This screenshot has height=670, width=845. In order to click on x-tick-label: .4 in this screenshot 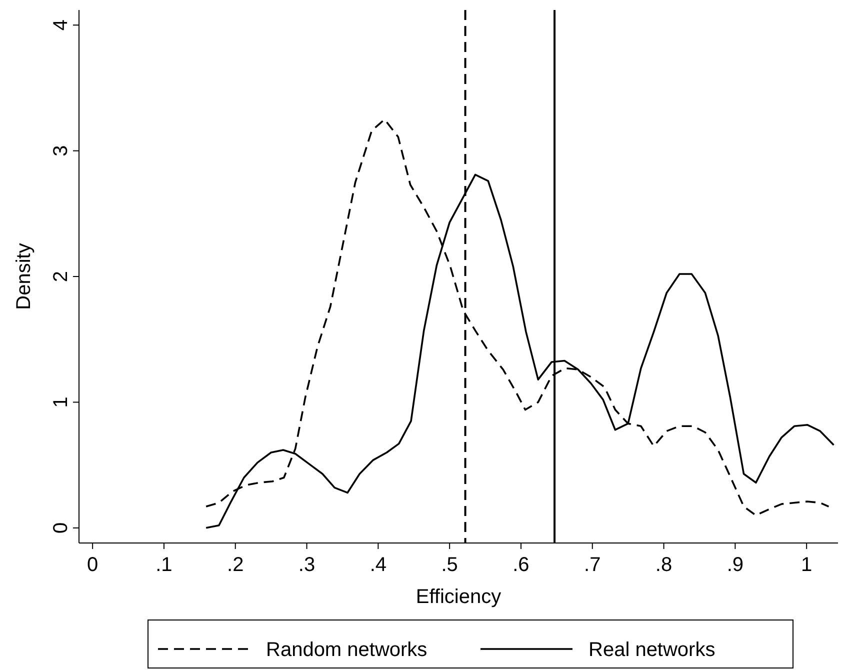, I will do `click(378, 565)`.